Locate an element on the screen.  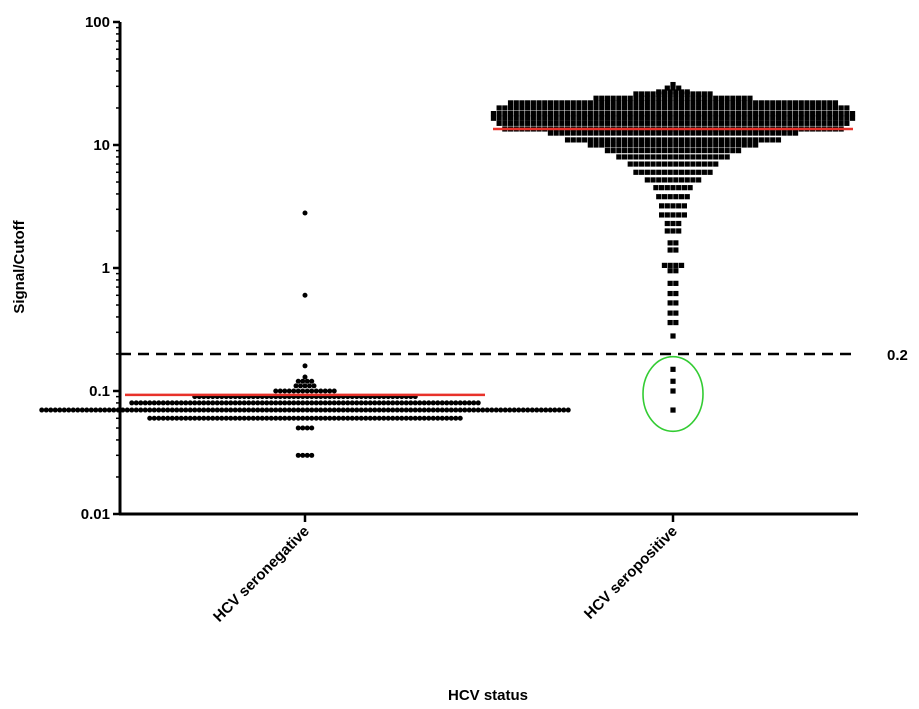
y-axis-ticks: 0.01 0.1 1 10 100 is located at coordinates (100, 268).